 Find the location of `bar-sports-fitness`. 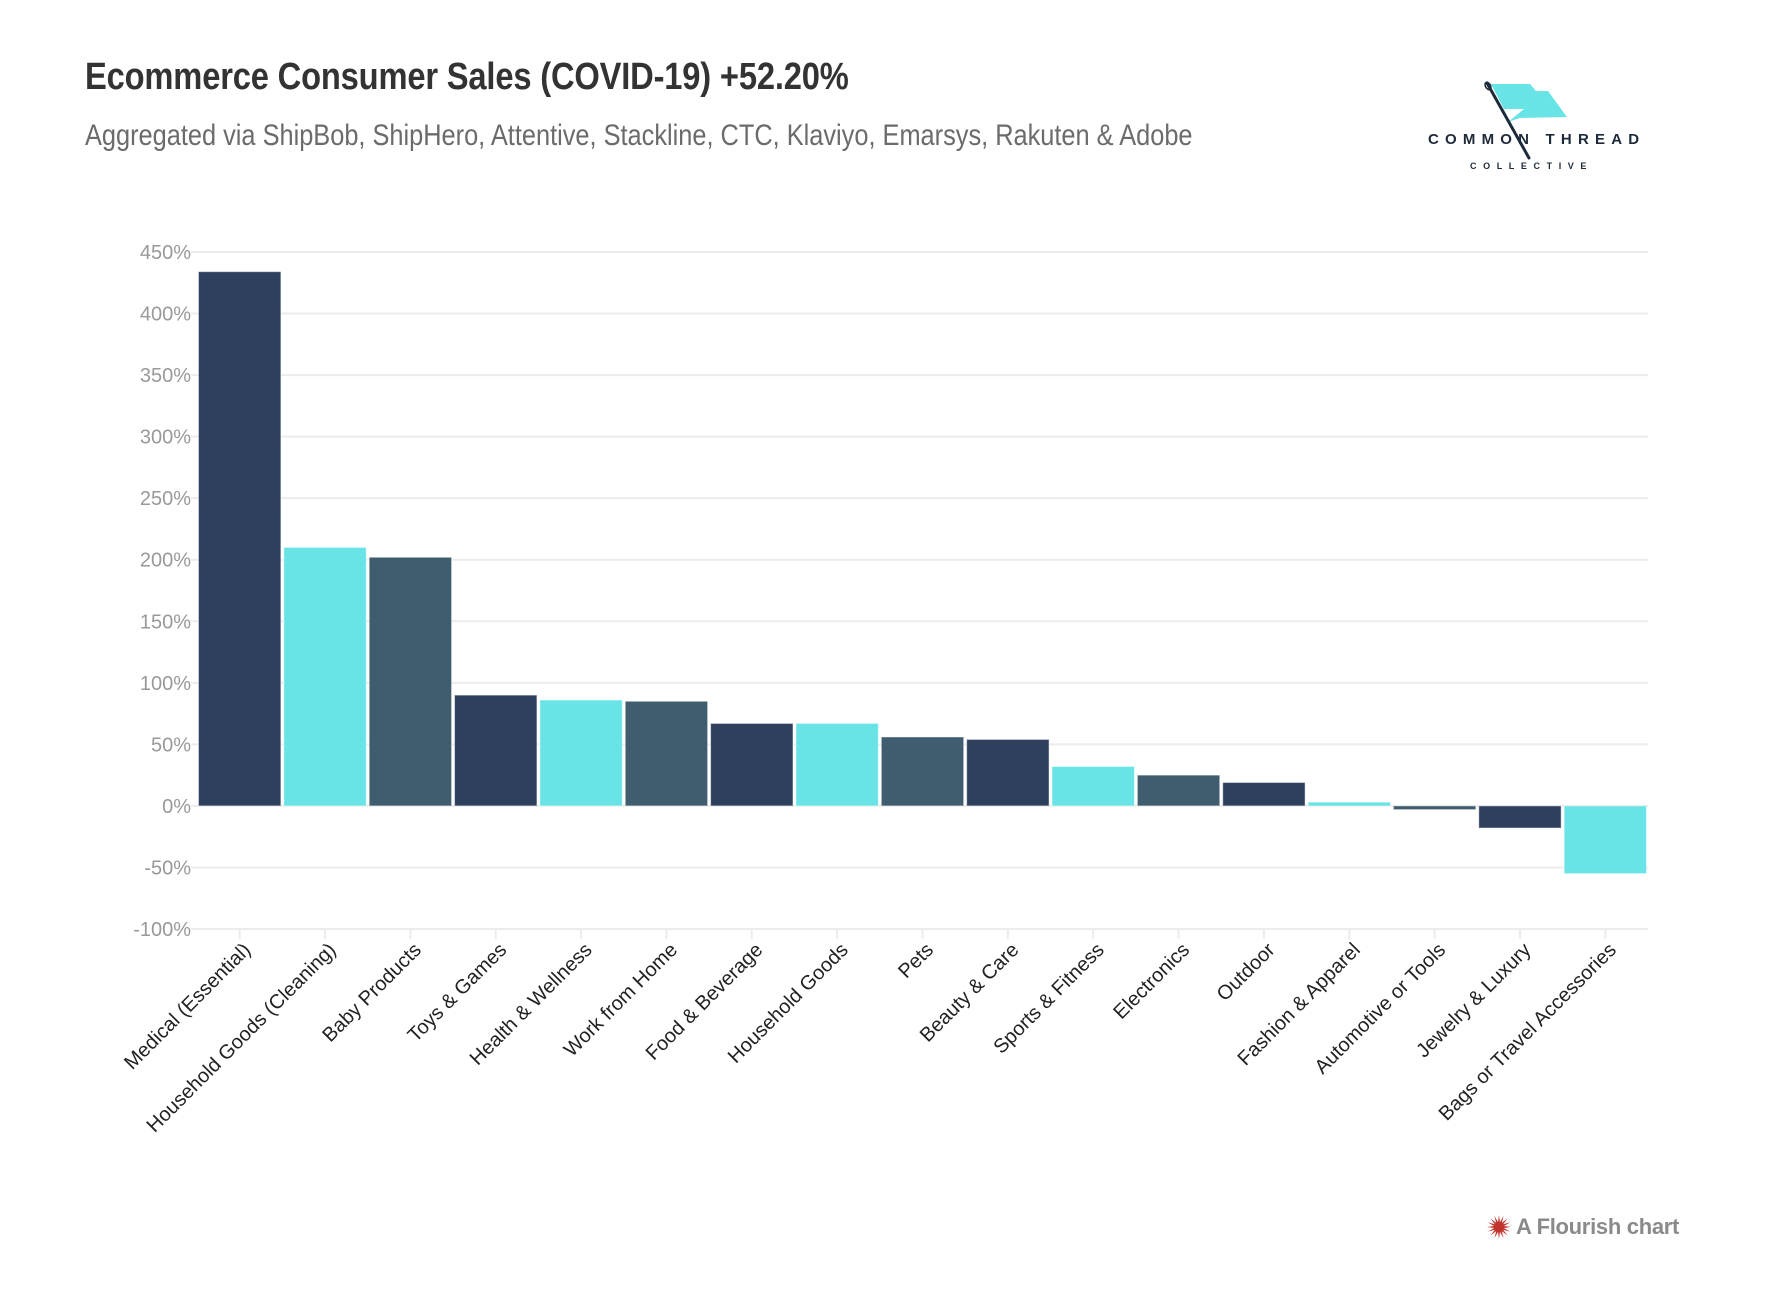

bar-sports-fitness is located at coordinates (1093, 786).